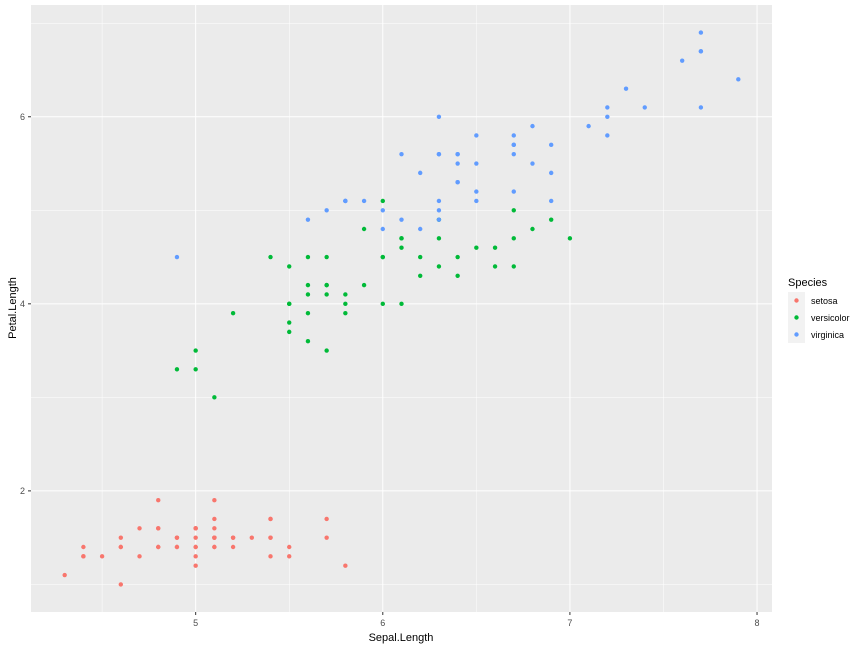  What do you see at coordinates (830, 318) in the screenshot?
I see `legend-label-versicolor: versicolor` at bounding box center [830, 318].